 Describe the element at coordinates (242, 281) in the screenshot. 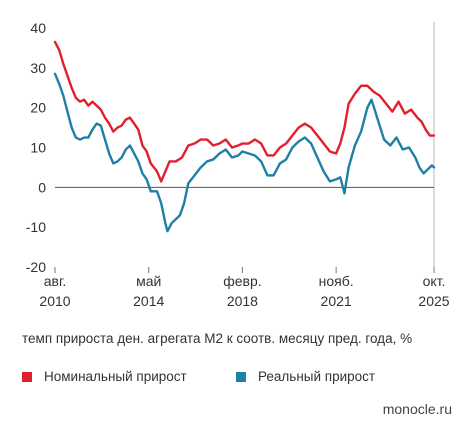

I see `x-tick-label: февр.` at that location.